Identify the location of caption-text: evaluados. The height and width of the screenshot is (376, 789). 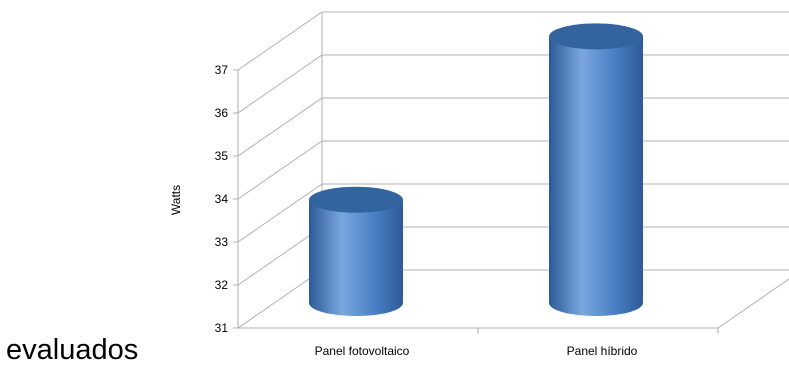
(72, 350).